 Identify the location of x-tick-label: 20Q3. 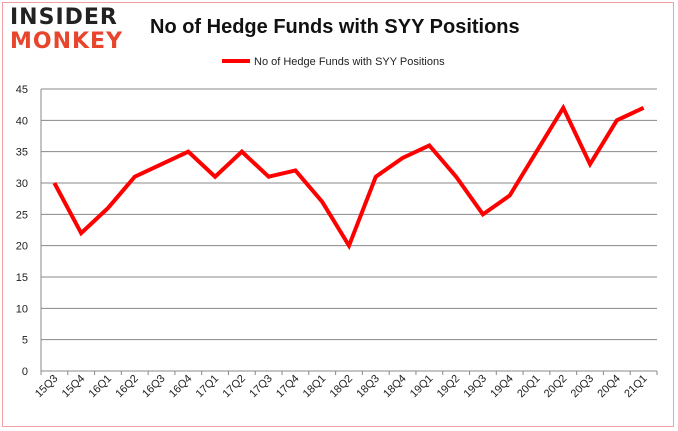
(583, 387).